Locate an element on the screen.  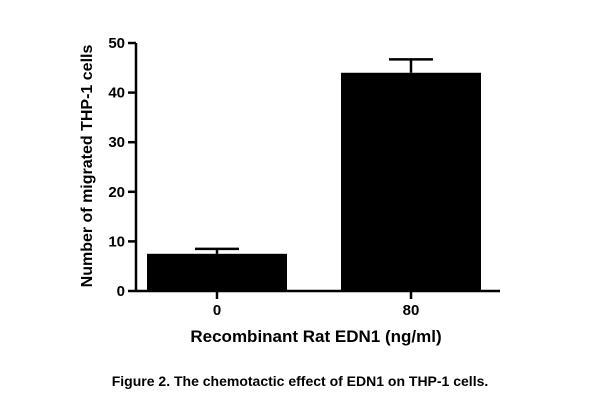
y-tick-label: 30 is located at coordinates (116, 142).